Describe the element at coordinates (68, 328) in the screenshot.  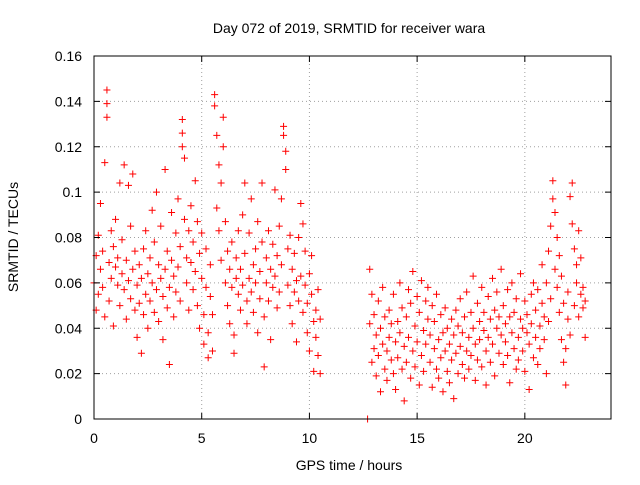
I see `y-tick-label: 0.04` at that location.